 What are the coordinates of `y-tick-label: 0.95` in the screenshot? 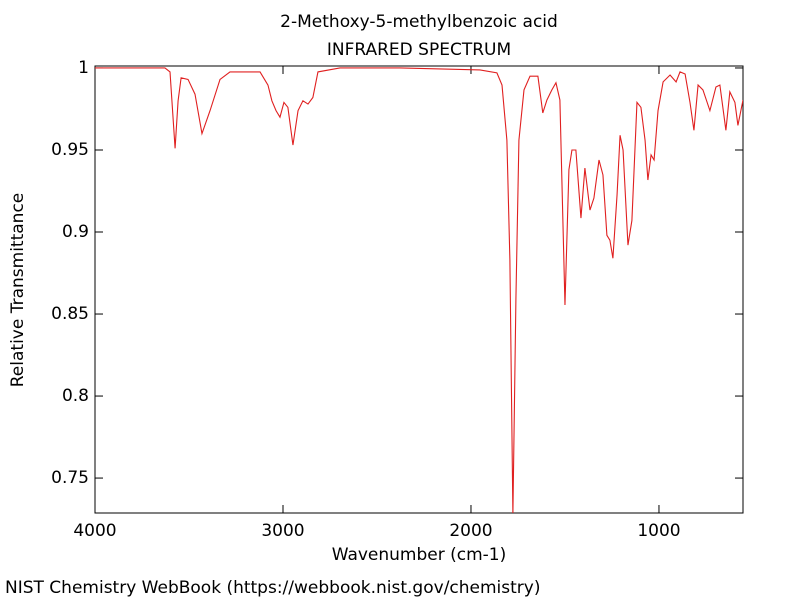 It's located at (70, 150).